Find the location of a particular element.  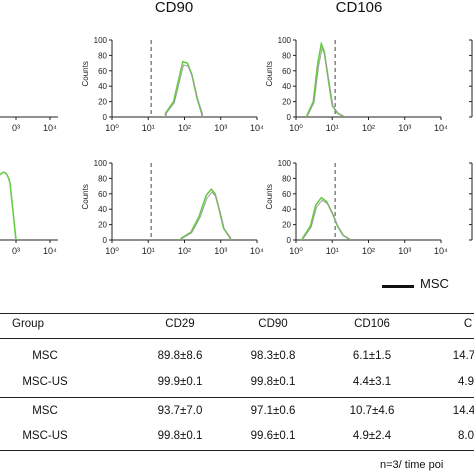

table-row-4-cd29: 99.8±0.1 is located at coordinates (180, 436).